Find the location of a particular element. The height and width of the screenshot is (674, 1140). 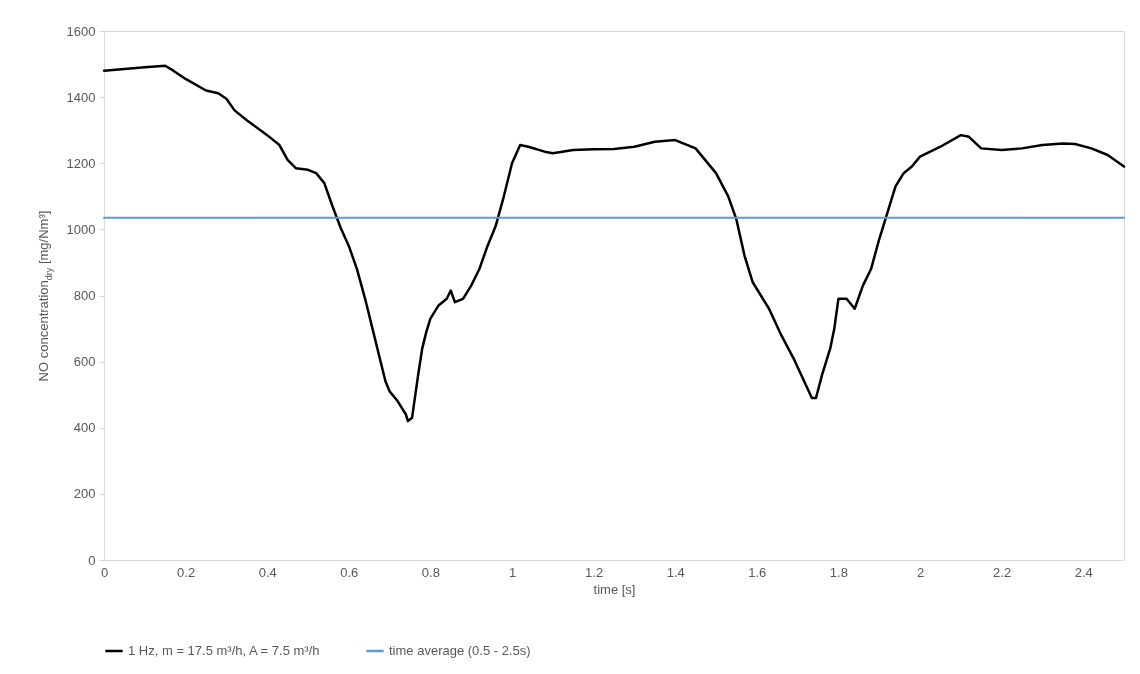

x-tick-label: 1.4 is located at coordinates (675, 572).